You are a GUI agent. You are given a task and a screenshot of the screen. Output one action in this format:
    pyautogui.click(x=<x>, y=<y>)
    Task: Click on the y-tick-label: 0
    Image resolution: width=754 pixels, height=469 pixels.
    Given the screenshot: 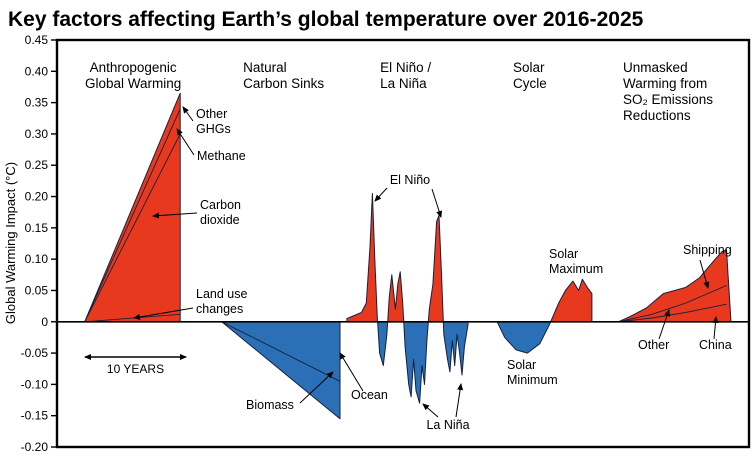 What is the action you would take?
    pyautogui.click(x=44, y=322)
    